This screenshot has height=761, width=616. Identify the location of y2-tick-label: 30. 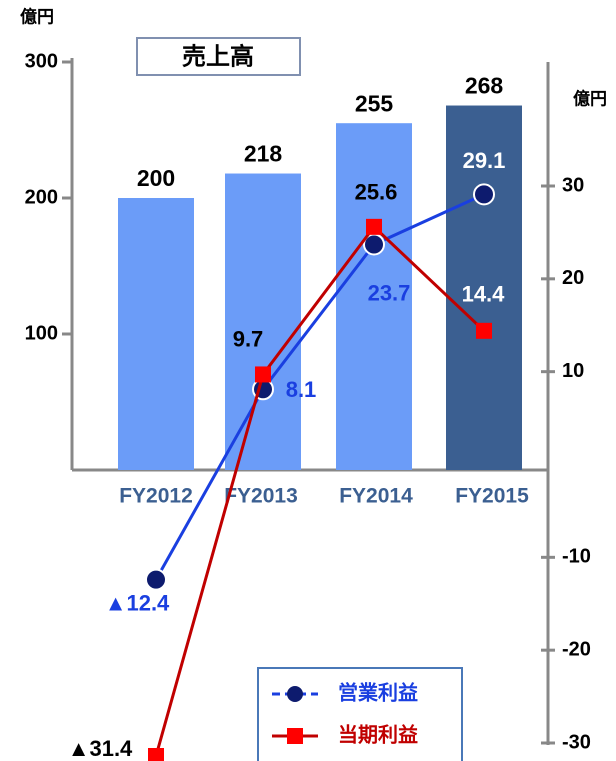
(573, 185).